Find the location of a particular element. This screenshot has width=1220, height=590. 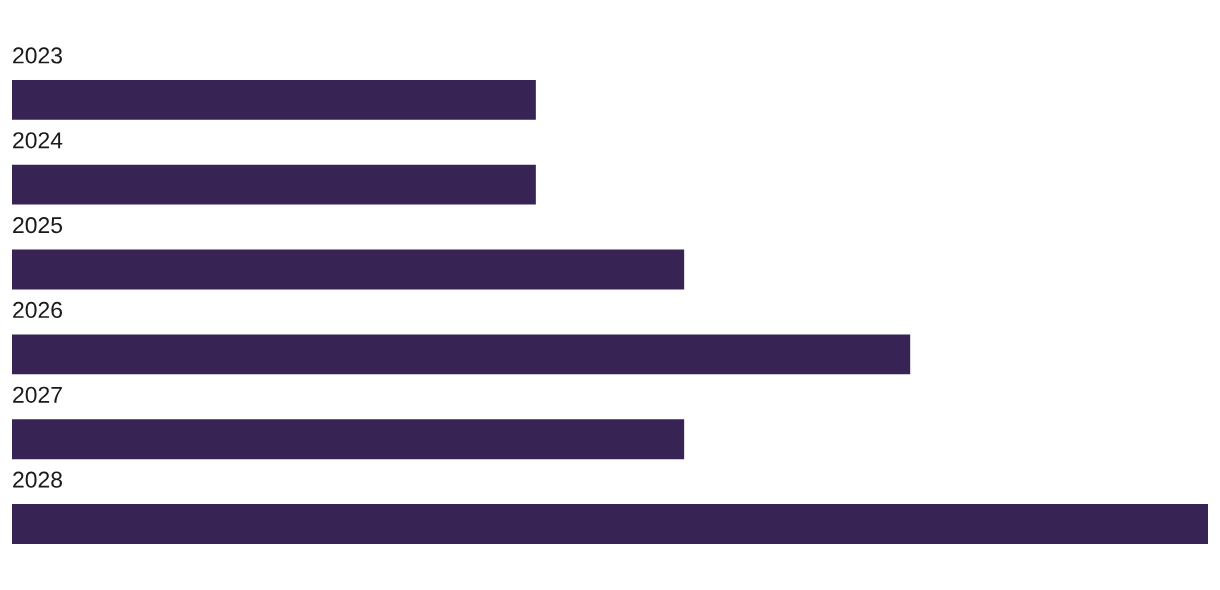

y-tick-label: 2024 is located at coordinates (38, 140).